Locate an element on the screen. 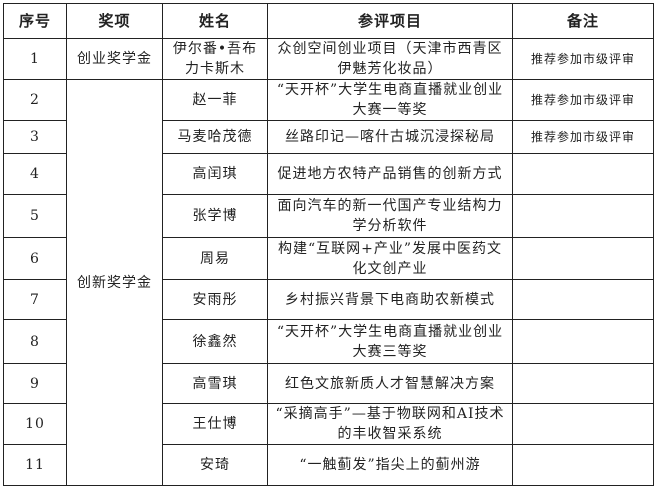 This screenshot has width=656, height=486. project-title: 促进地方农特产品销售的创新方式 is located at coordinates (390, 174).